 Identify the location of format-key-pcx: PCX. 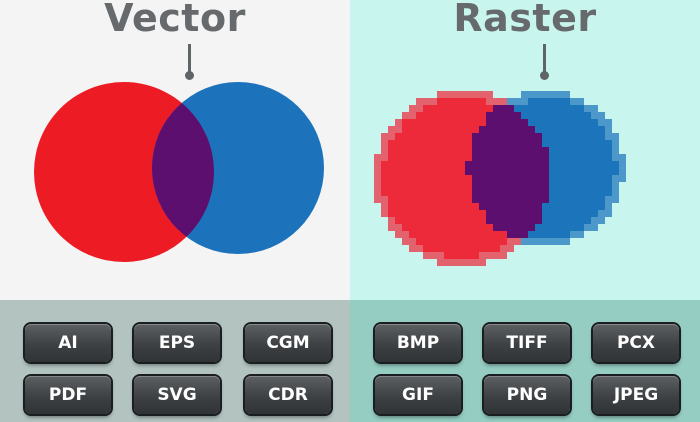
(636, 343).